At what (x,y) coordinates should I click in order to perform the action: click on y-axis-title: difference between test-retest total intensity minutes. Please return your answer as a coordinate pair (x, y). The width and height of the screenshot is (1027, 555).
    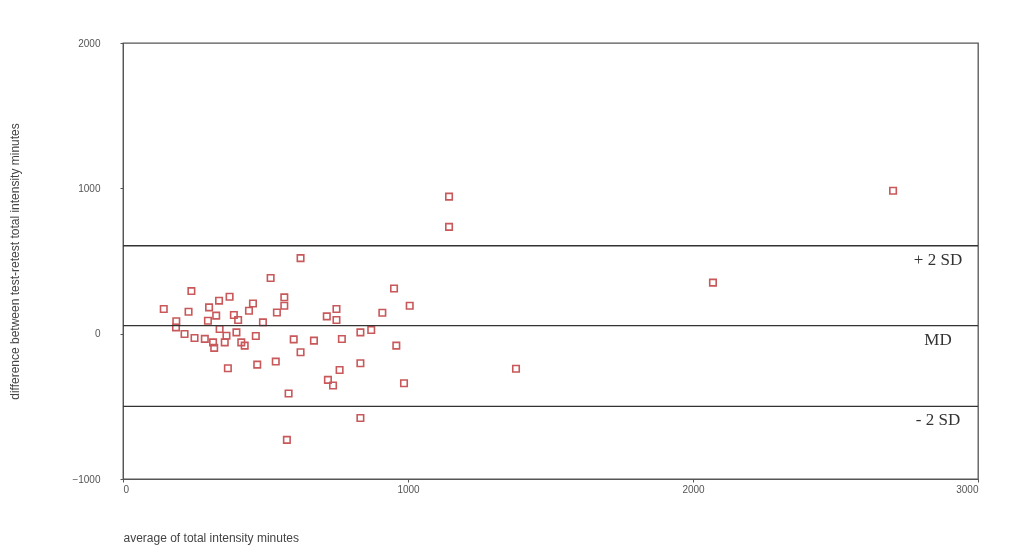
    Looking at the image, I should click on (15, 261).